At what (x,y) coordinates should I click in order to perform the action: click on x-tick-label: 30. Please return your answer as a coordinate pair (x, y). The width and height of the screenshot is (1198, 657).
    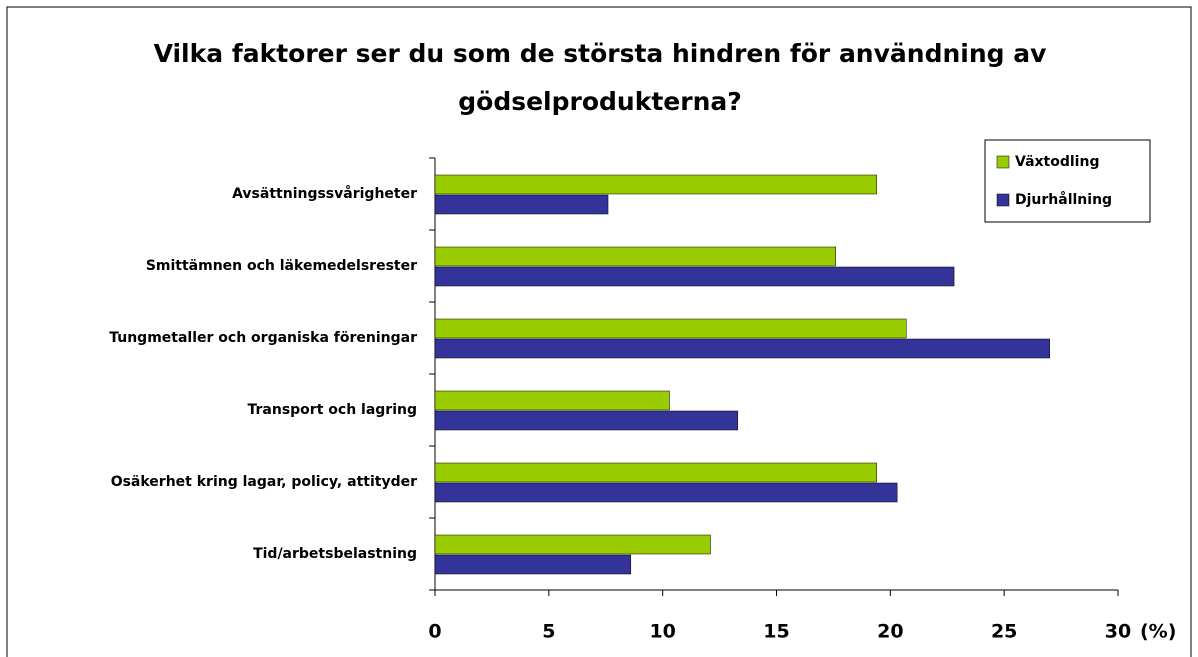
    Looking at the image, I should click on (1118, 632).